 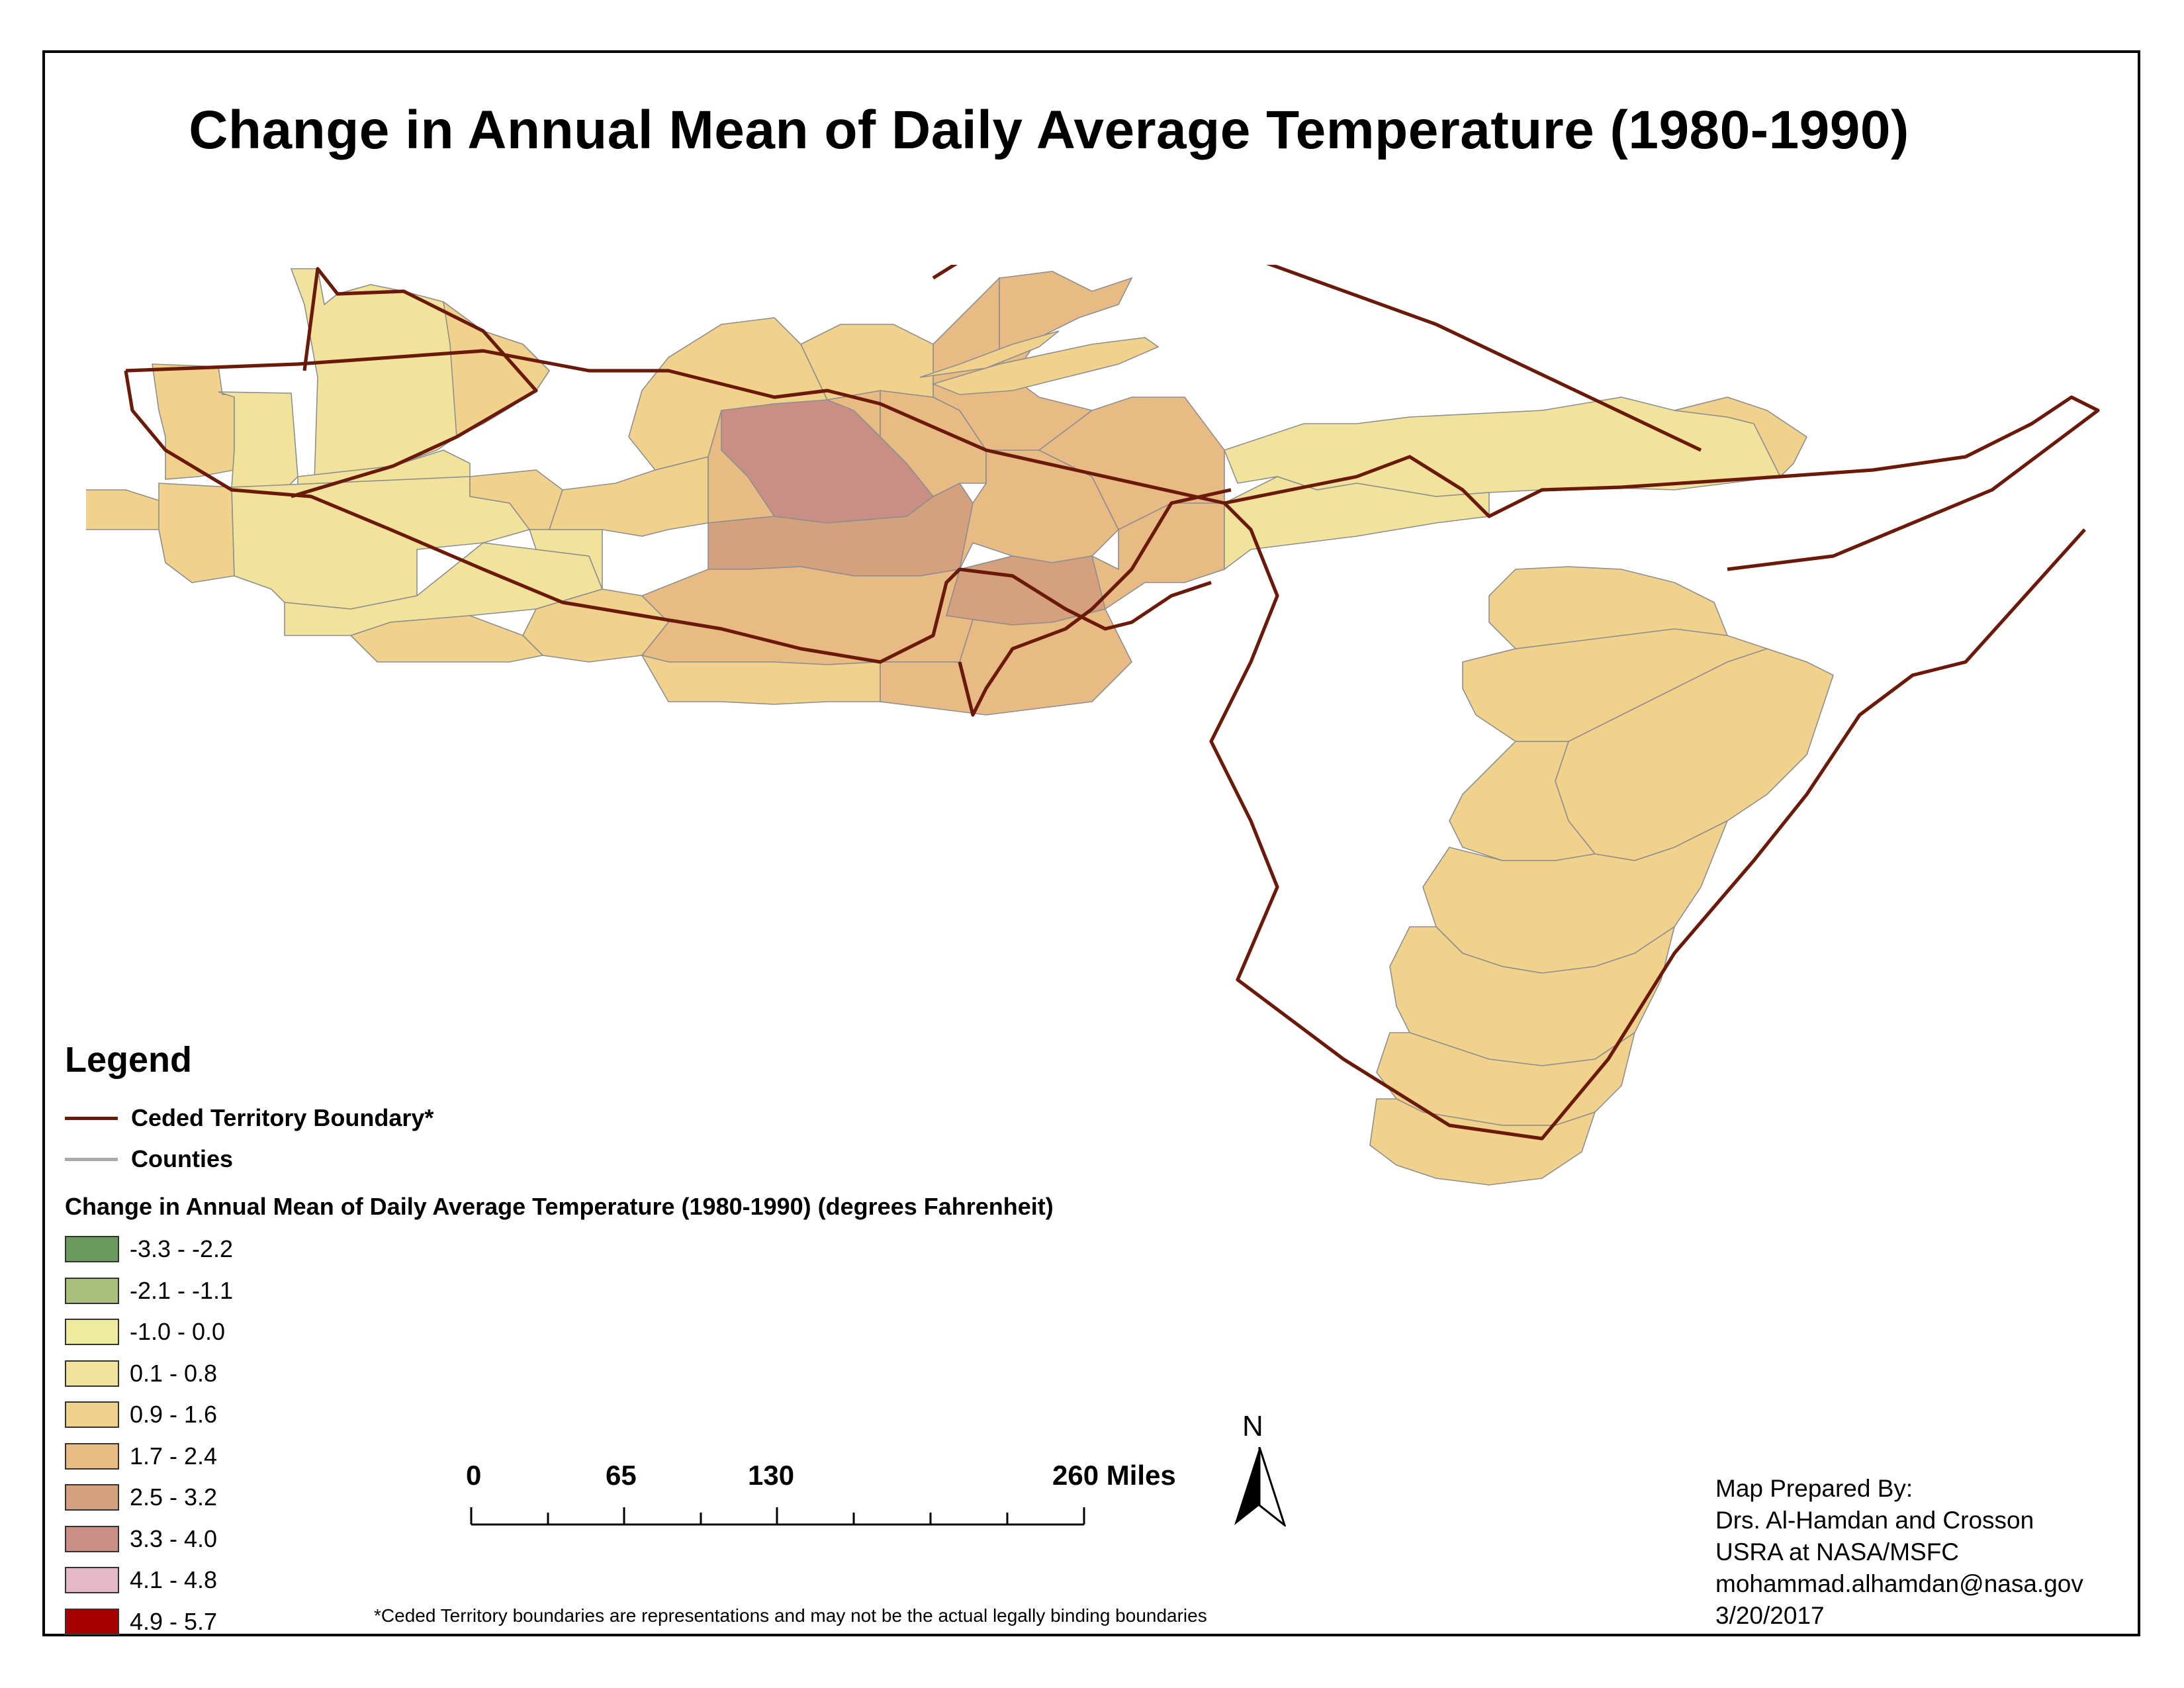 I want to click on north-label: N, so click(x=1252, y=1426).